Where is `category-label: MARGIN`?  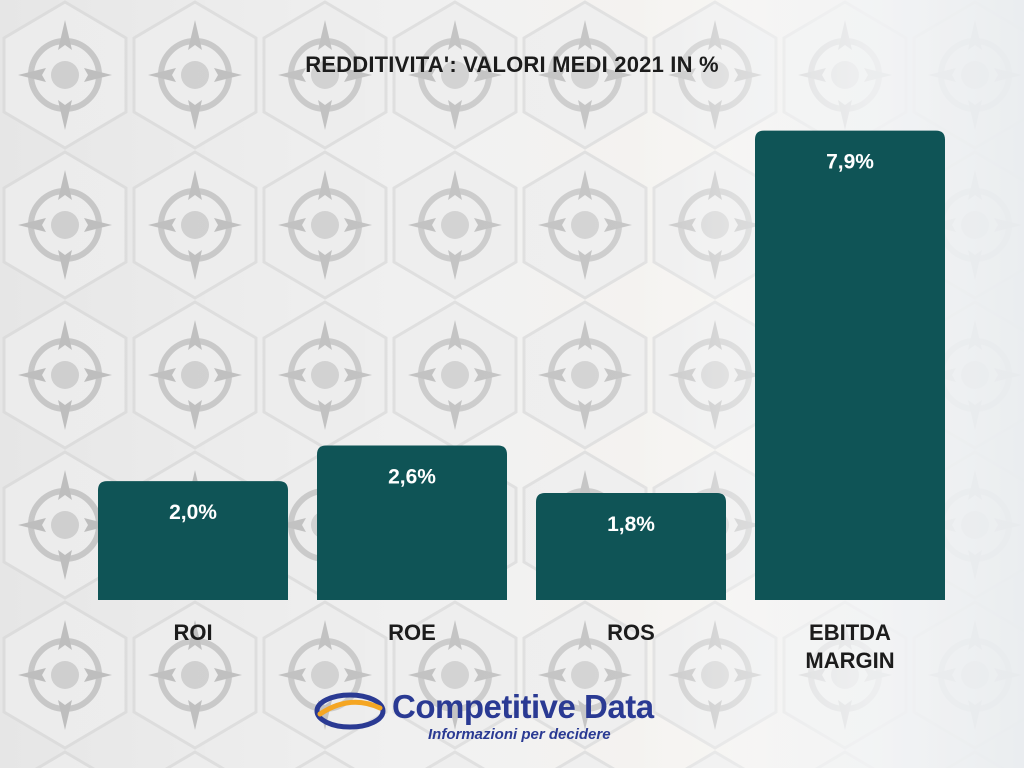 category-label: MARGIN is located at coordinates (849, 660).